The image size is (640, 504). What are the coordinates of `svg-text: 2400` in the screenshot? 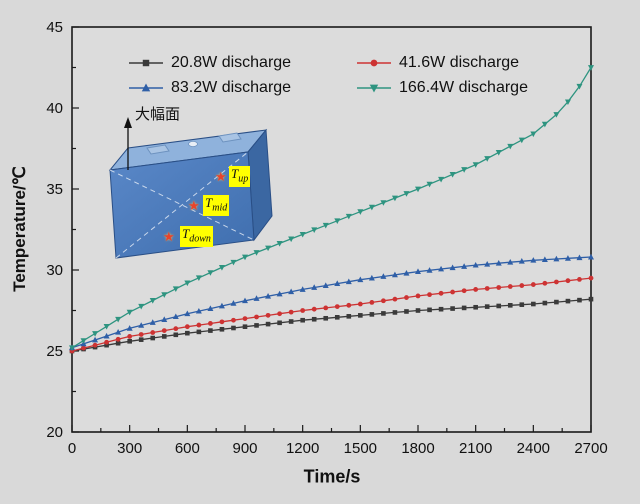 It's located at (533, 448).